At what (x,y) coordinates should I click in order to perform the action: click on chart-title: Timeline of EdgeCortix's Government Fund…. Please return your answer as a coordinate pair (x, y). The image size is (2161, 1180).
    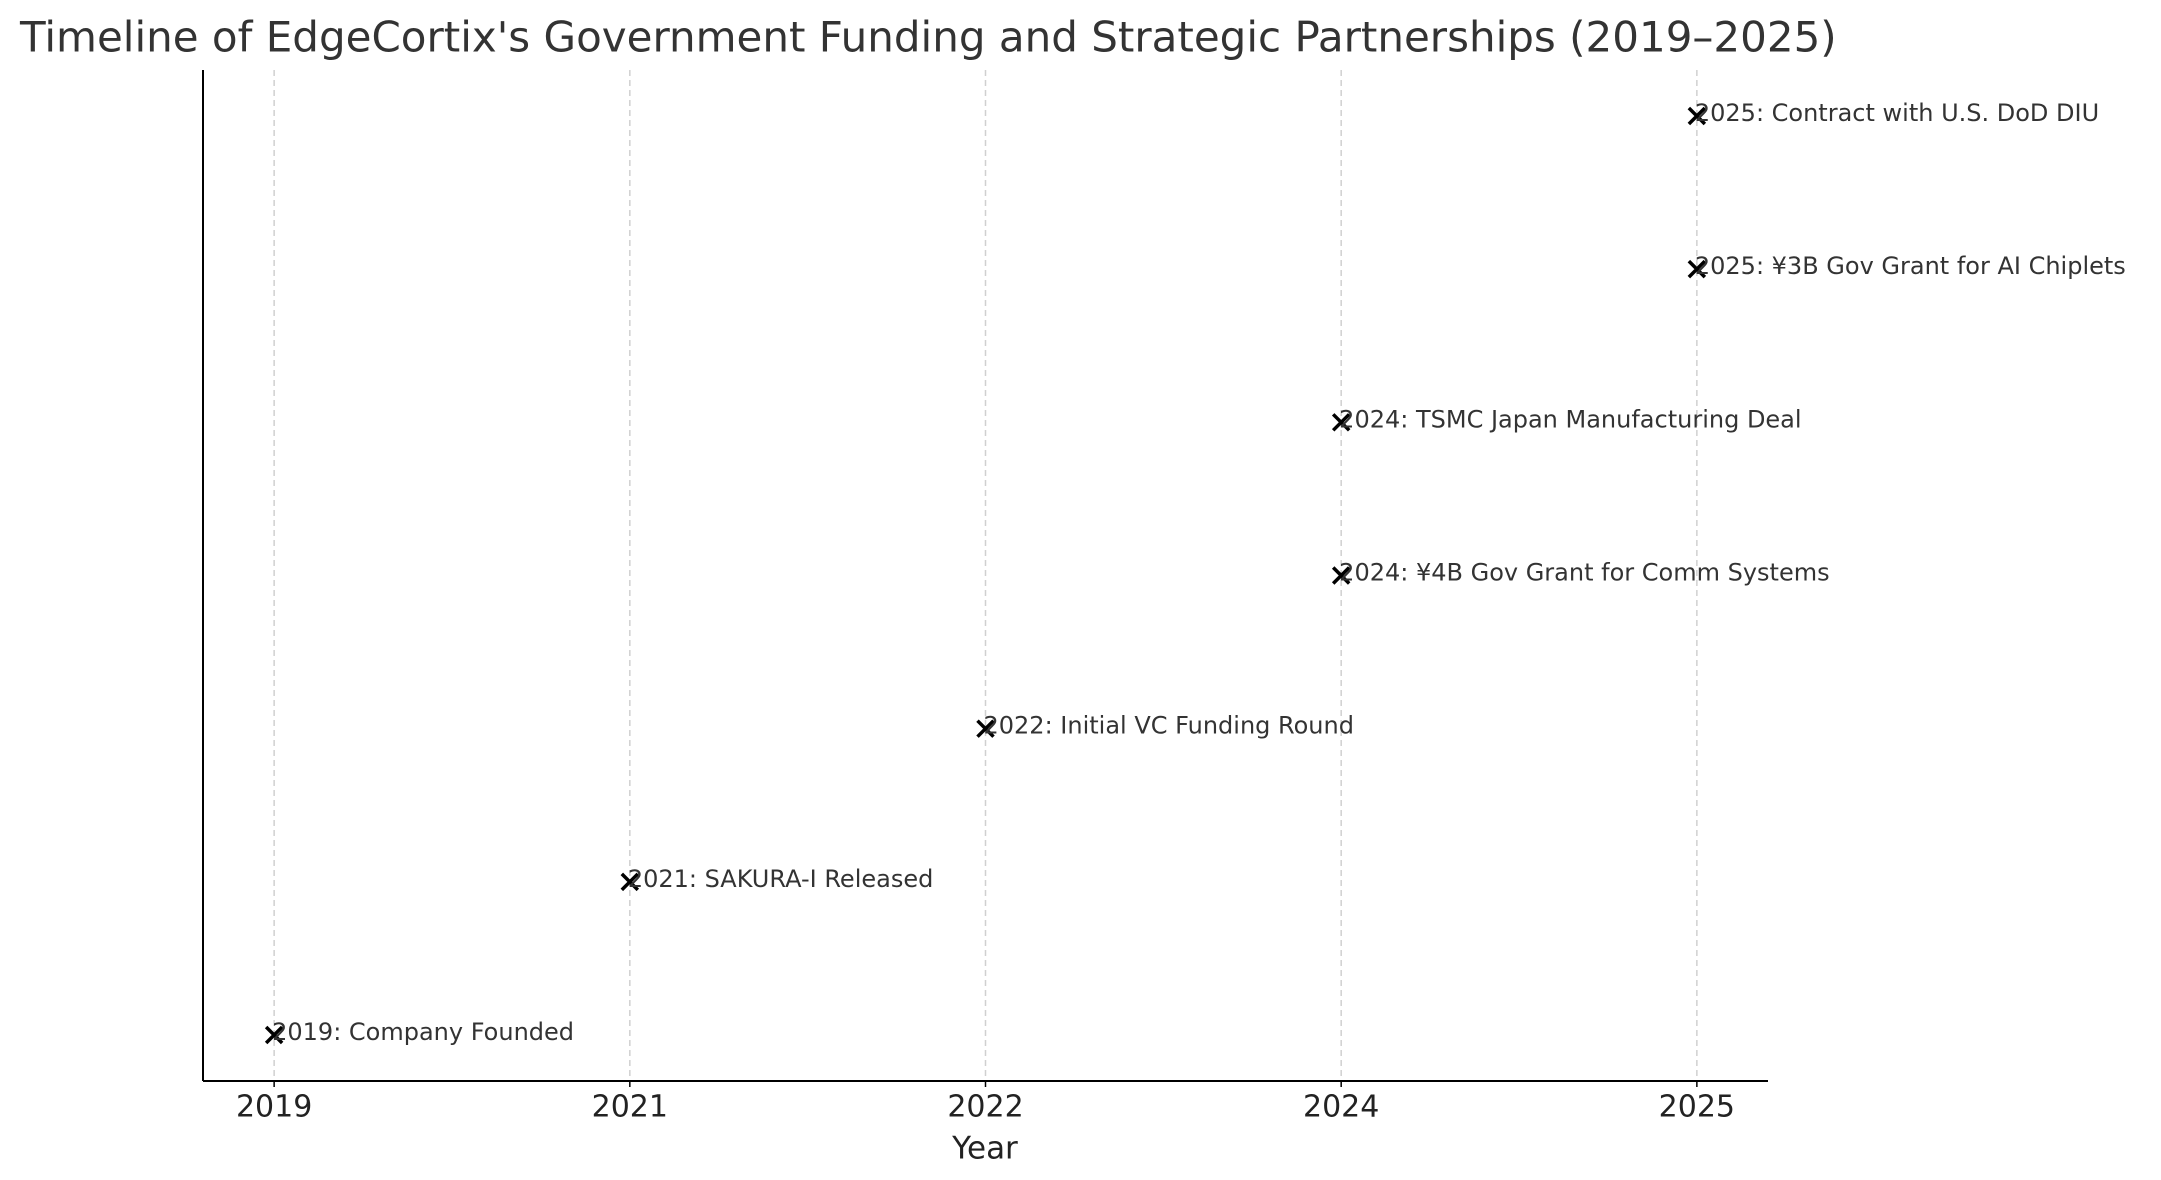
    Looking at the image, I should click on (928, 37).